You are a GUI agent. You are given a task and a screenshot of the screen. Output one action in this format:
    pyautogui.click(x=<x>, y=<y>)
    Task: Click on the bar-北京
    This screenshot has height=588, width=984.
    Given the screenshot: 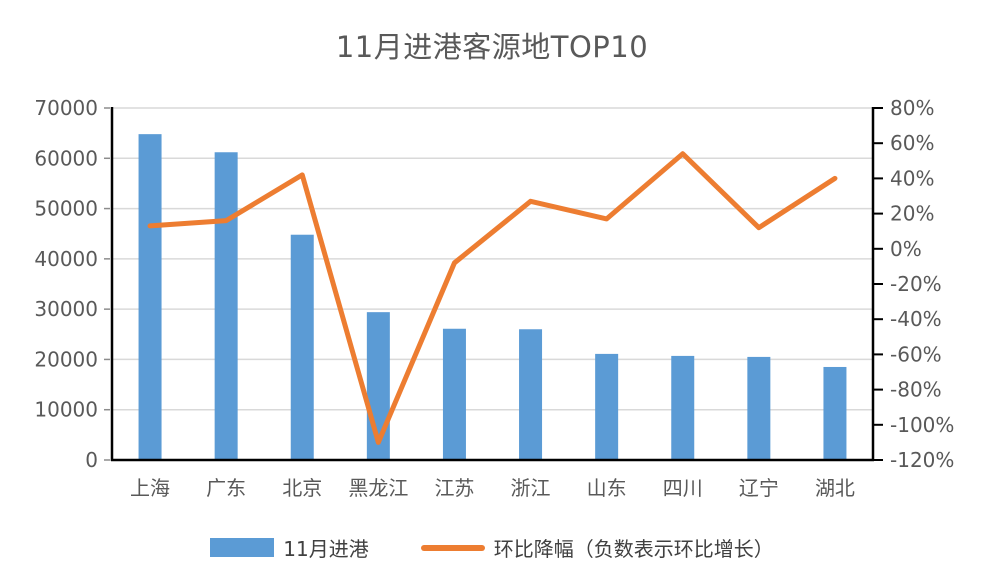 What is the action you would take?
    pyautogui.click(x=302, y=347)
    